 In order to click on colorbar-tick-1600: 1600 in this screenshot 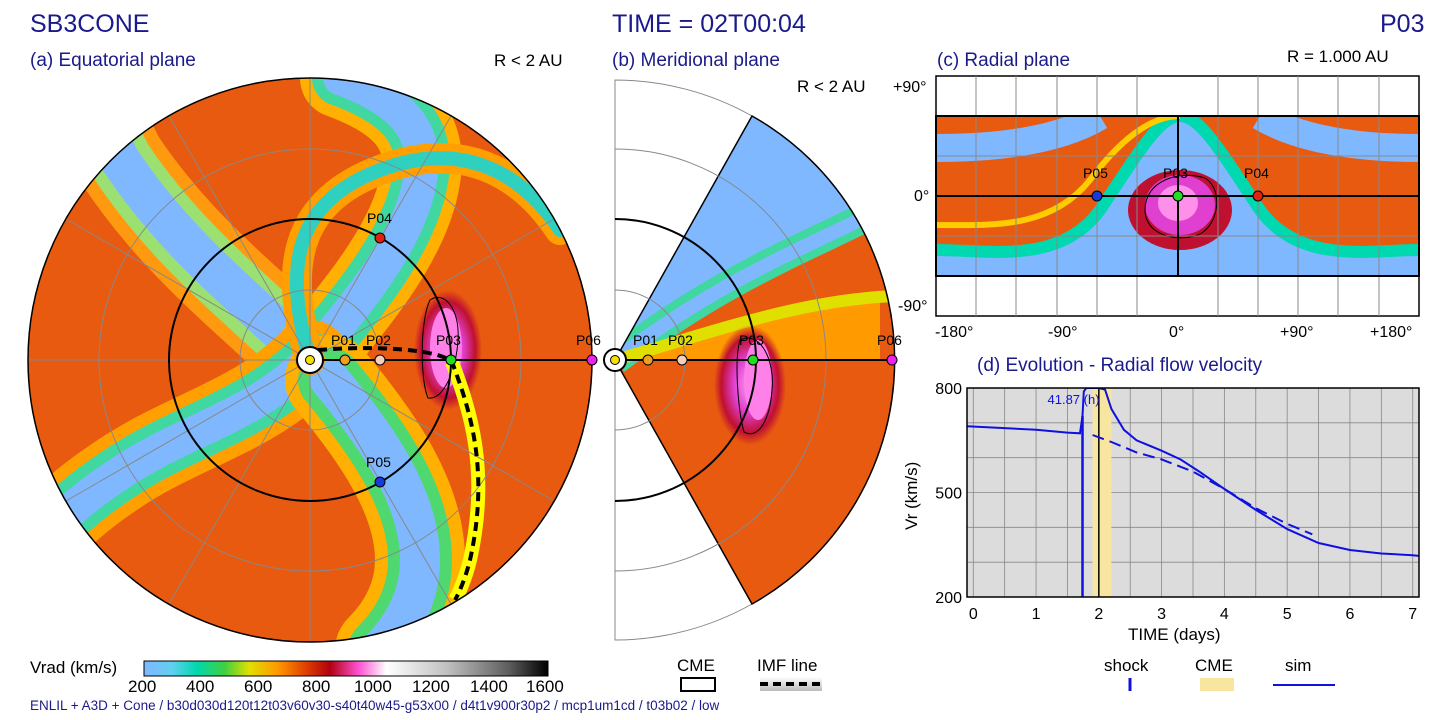, I will do `click(545, 686)`.